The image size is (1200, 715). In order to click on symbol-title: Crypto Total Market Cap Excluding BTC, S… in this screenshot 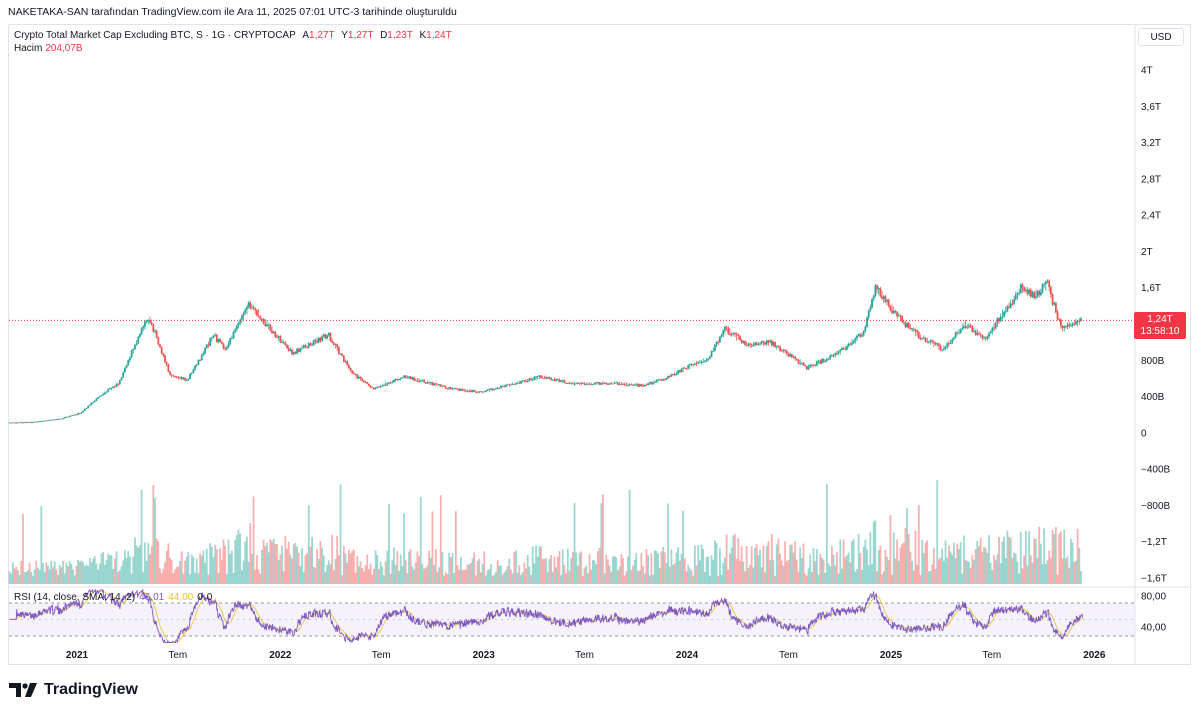, I will do `click(155, 35)`.